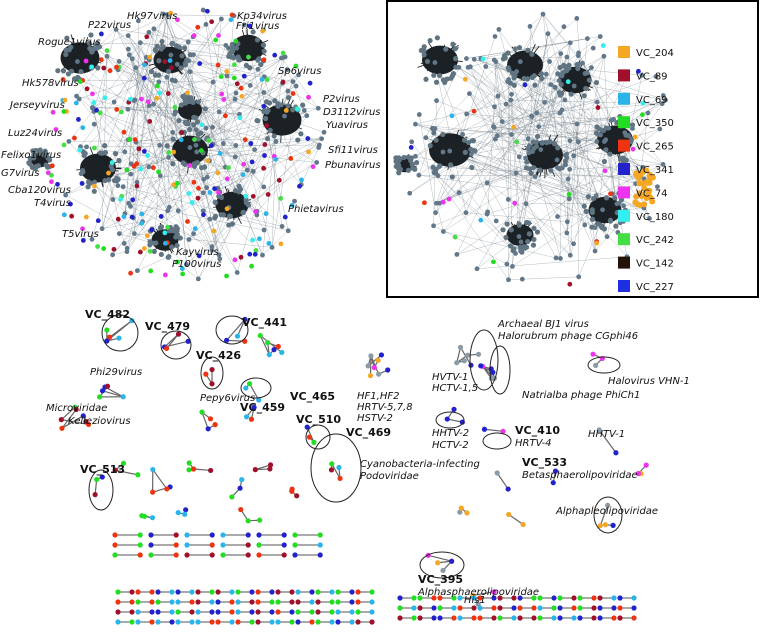  I want to click on taxon-label: Halorubrum phage CGphi46, so click(568, 336).